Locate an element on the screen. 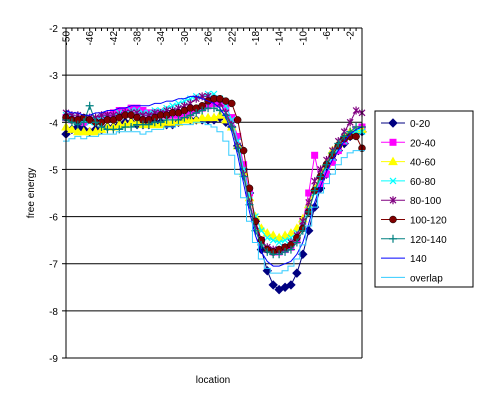 This screenshot has height=408, width=481. y-tick-label: -6 is located at coordinates (53, 218).